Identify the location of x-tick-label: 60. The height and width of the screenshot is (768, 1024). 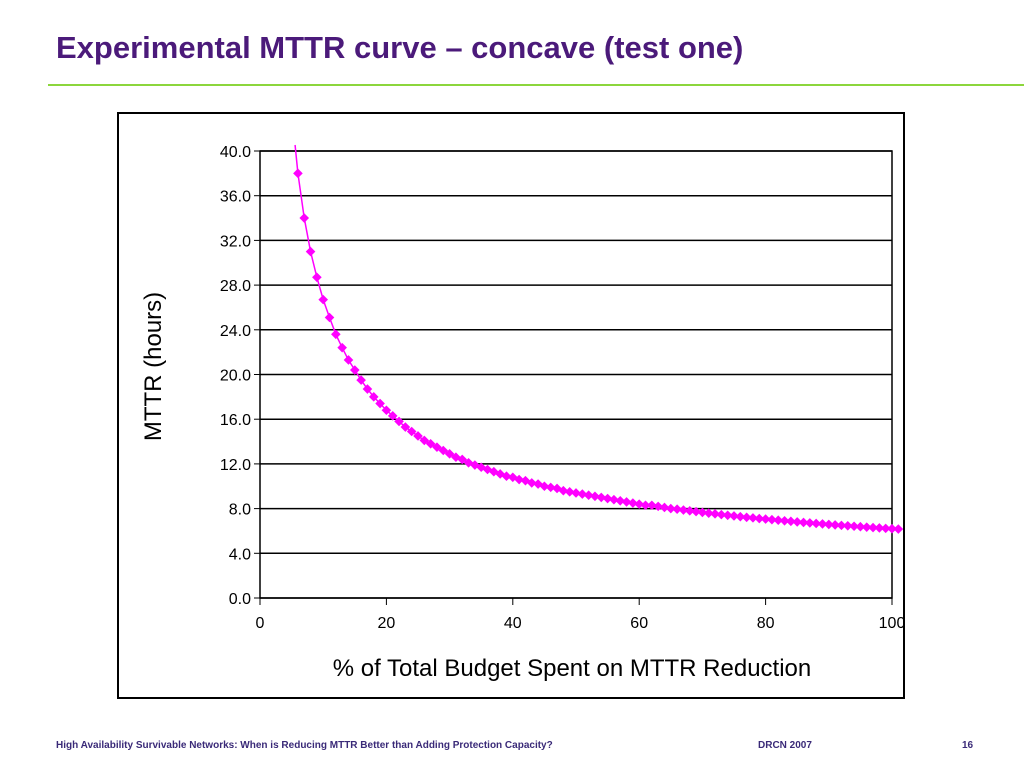
(639, 623).